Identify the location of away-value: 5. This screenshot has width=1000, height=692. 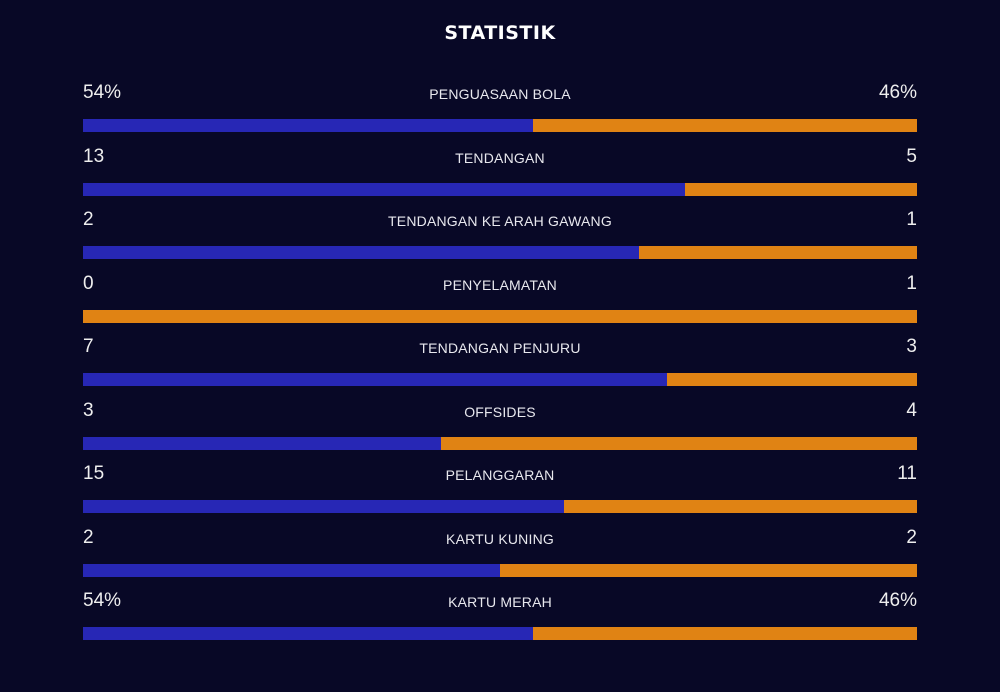
(911, 156).